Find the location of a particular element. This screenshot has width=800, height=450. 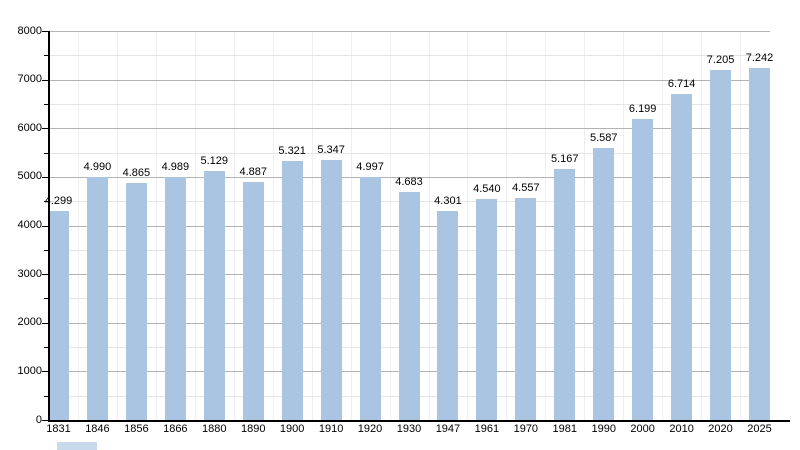

bar-value-label: 5.321 is located at coordinates (292, 151).